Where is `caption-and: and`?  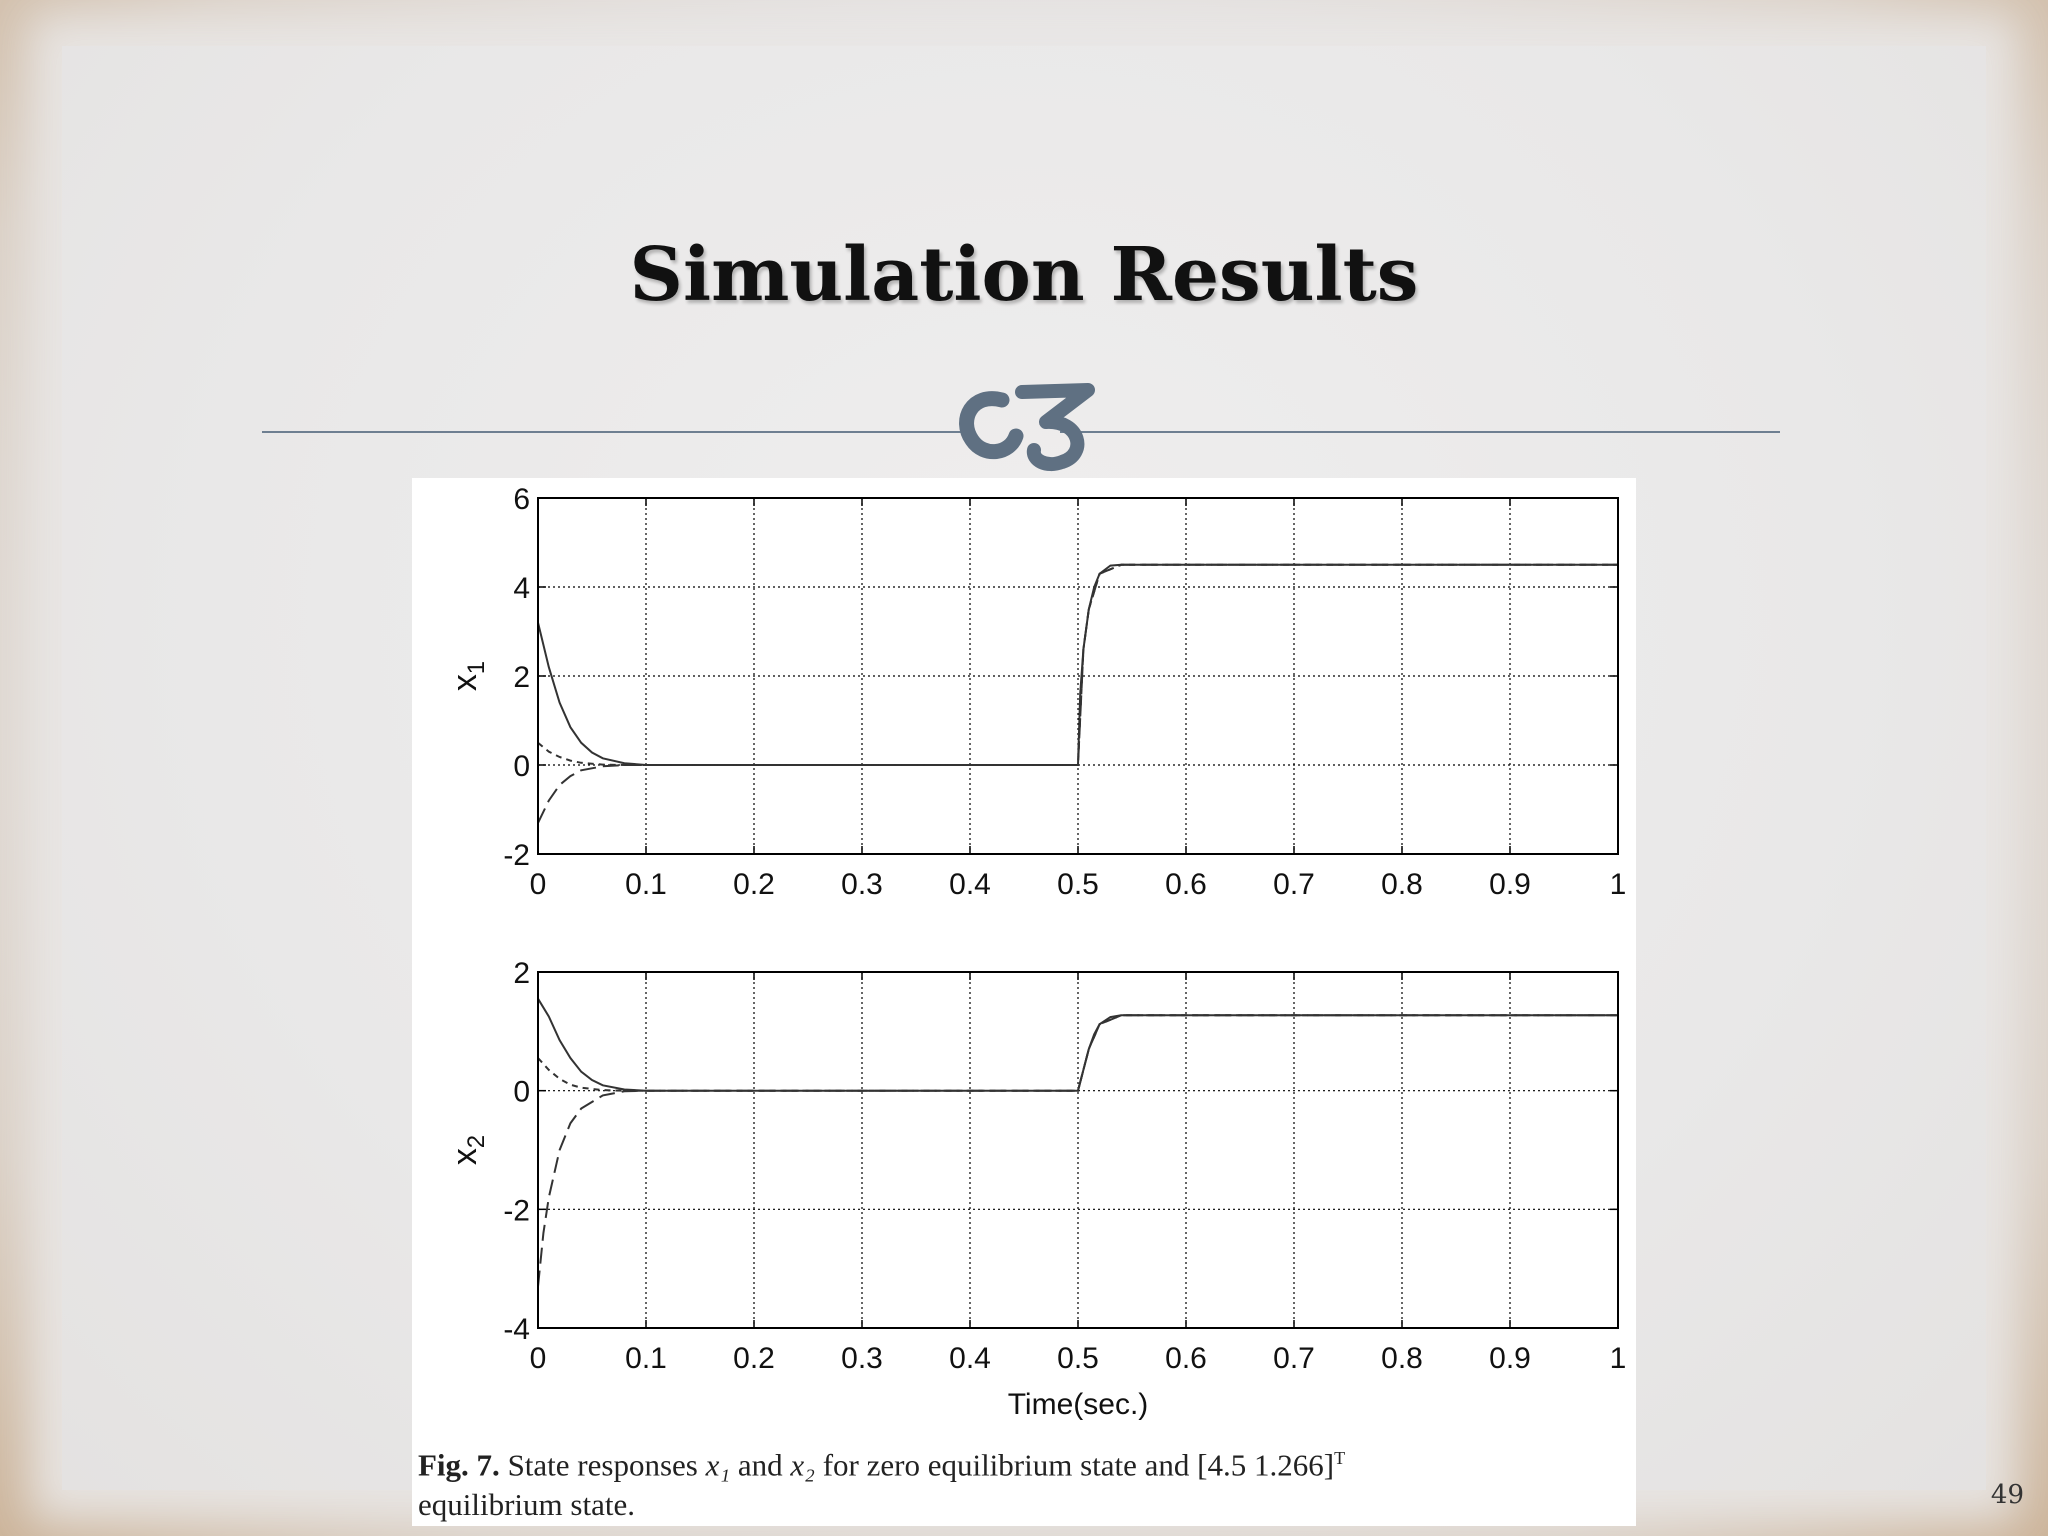 caption-and: and is located at coordinates (760, 1465).